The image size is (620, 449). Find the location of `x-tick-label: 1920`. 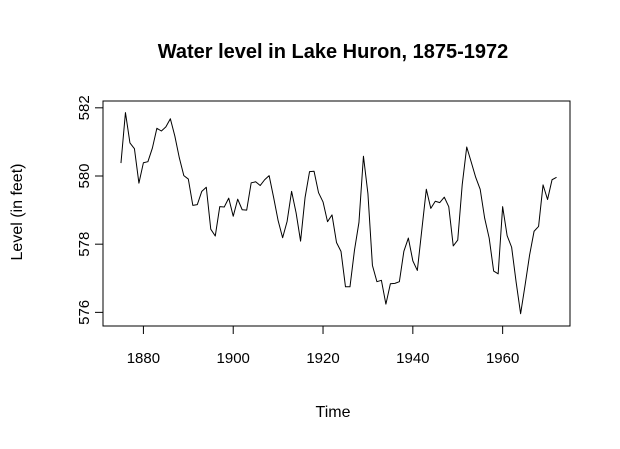

x-tick-label: 1920 is located at coordinates (322, 358).